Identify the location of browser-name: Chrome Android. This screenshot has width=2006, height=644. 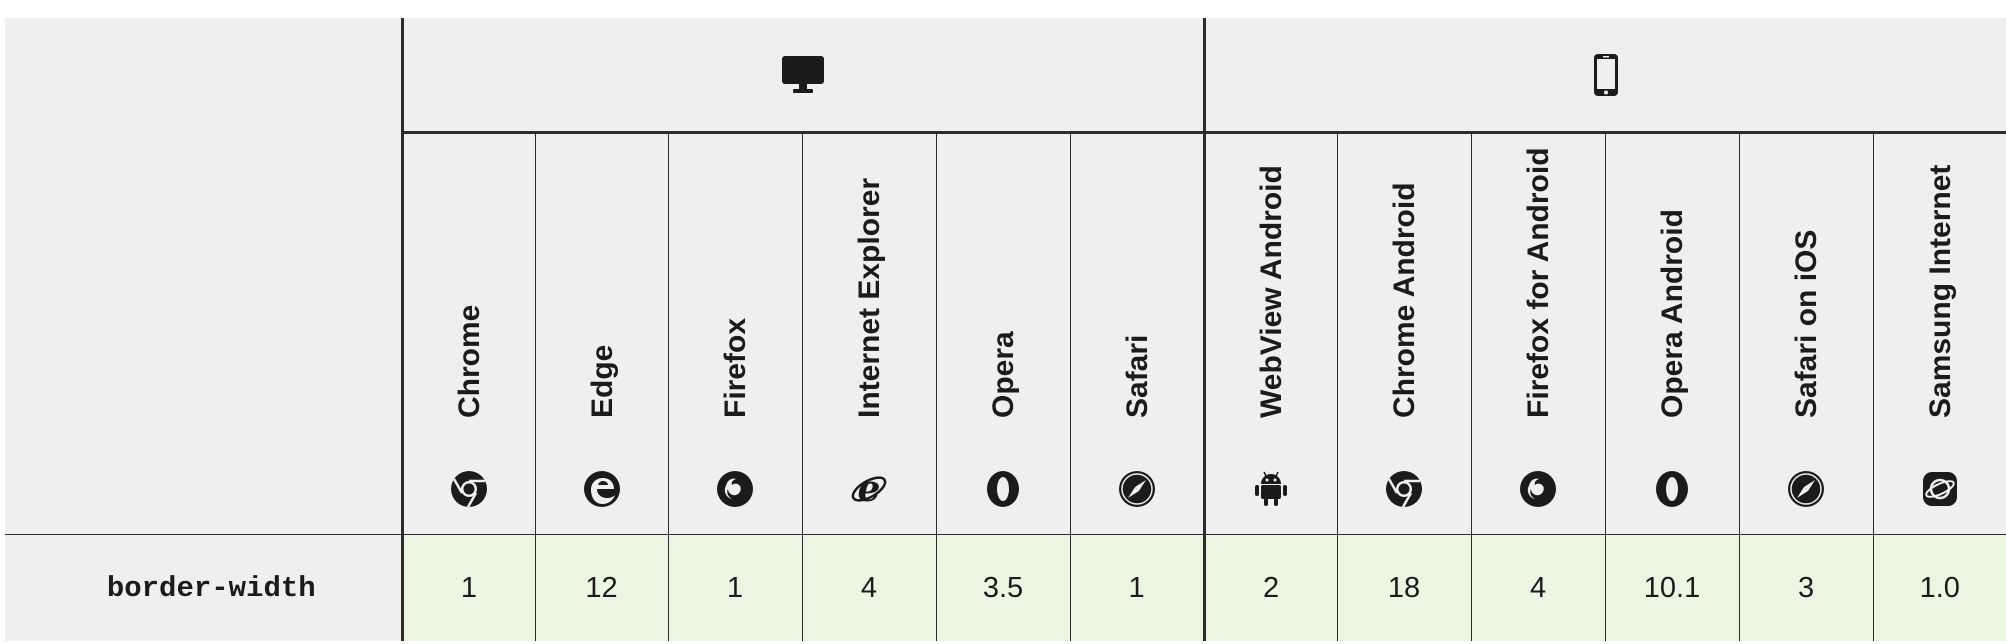
(1405, 300).